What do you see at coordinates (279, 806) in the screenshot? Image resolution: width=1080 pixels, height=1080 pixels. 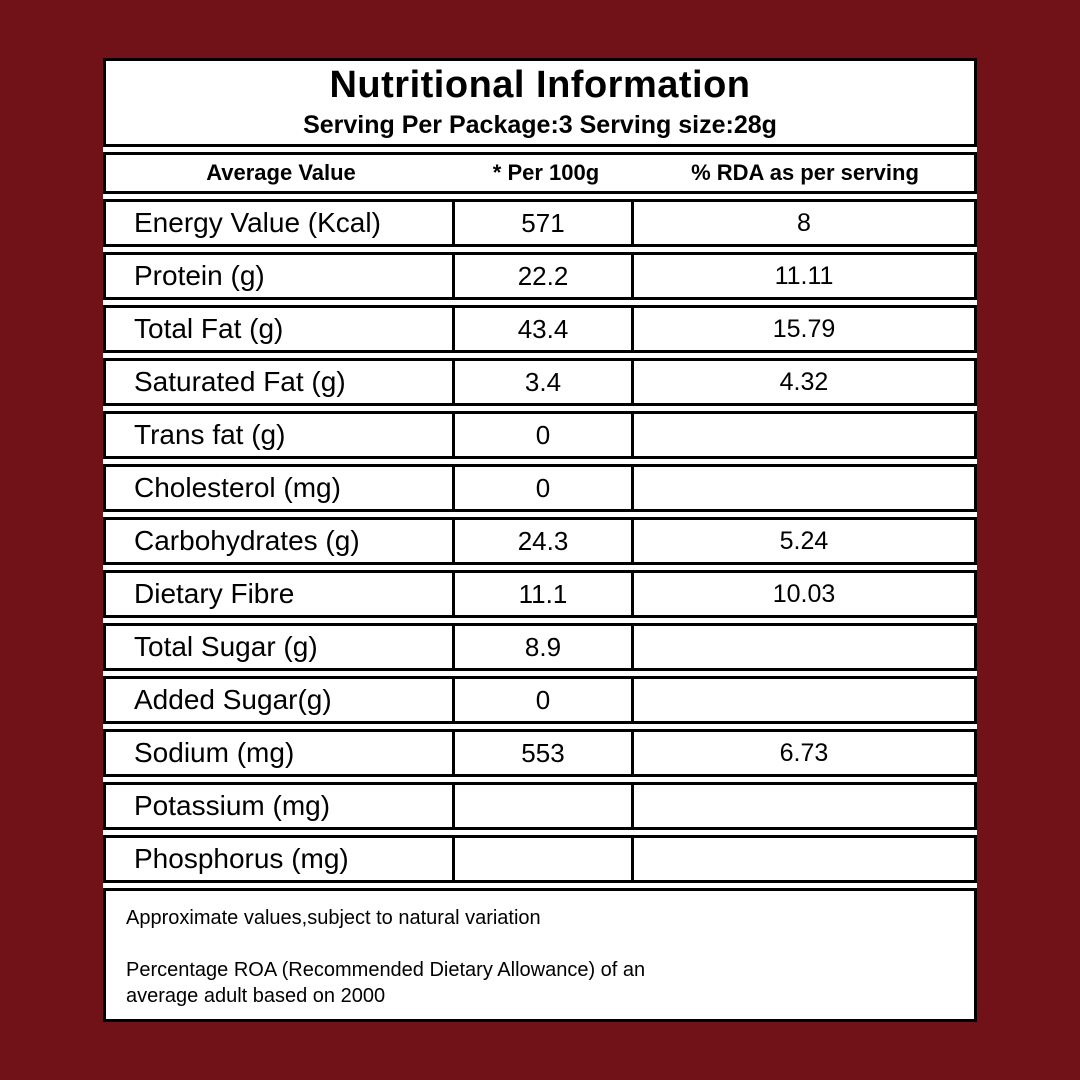 I see `row-label: Potassium (mg)` at bounding box center [279, 806].